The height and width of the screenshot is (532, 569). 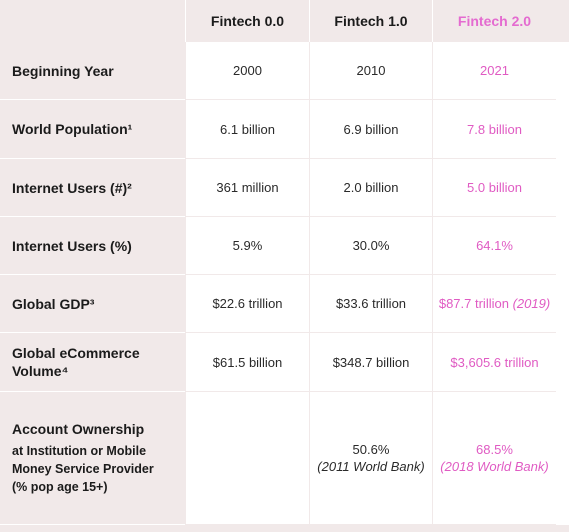 I want to click on row-label-global-ecommerce-volume: Global eCommerce Volume⁴, so click(x=92, y=362).